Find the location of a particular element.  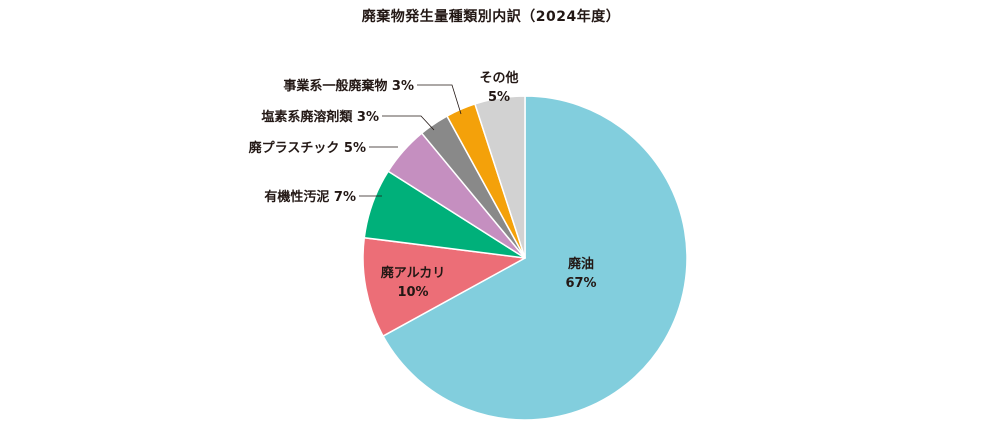

slice-5-leader-line is located at coordinates (408, 123).